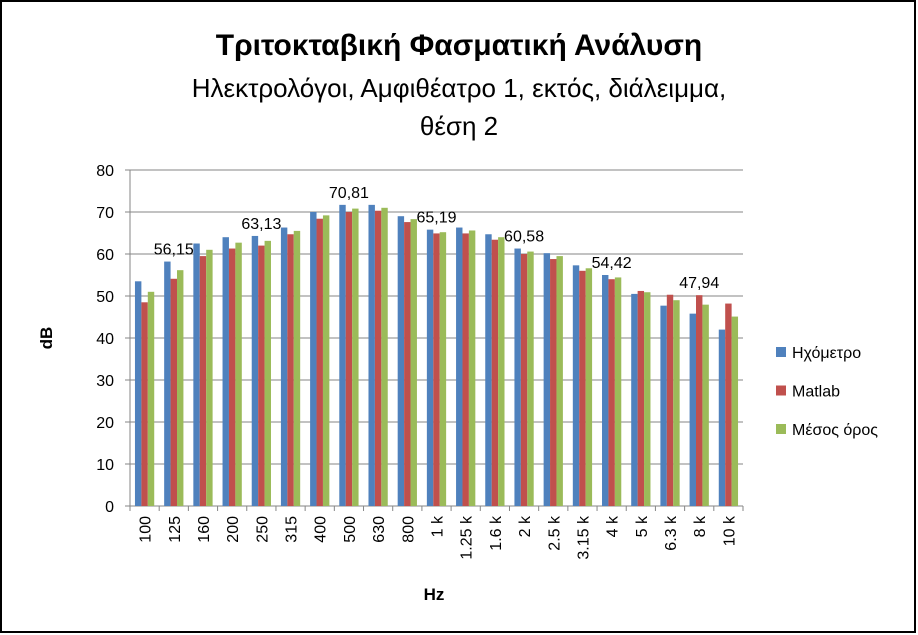  I want to click on data-label: 63,13, so click(261, 224).